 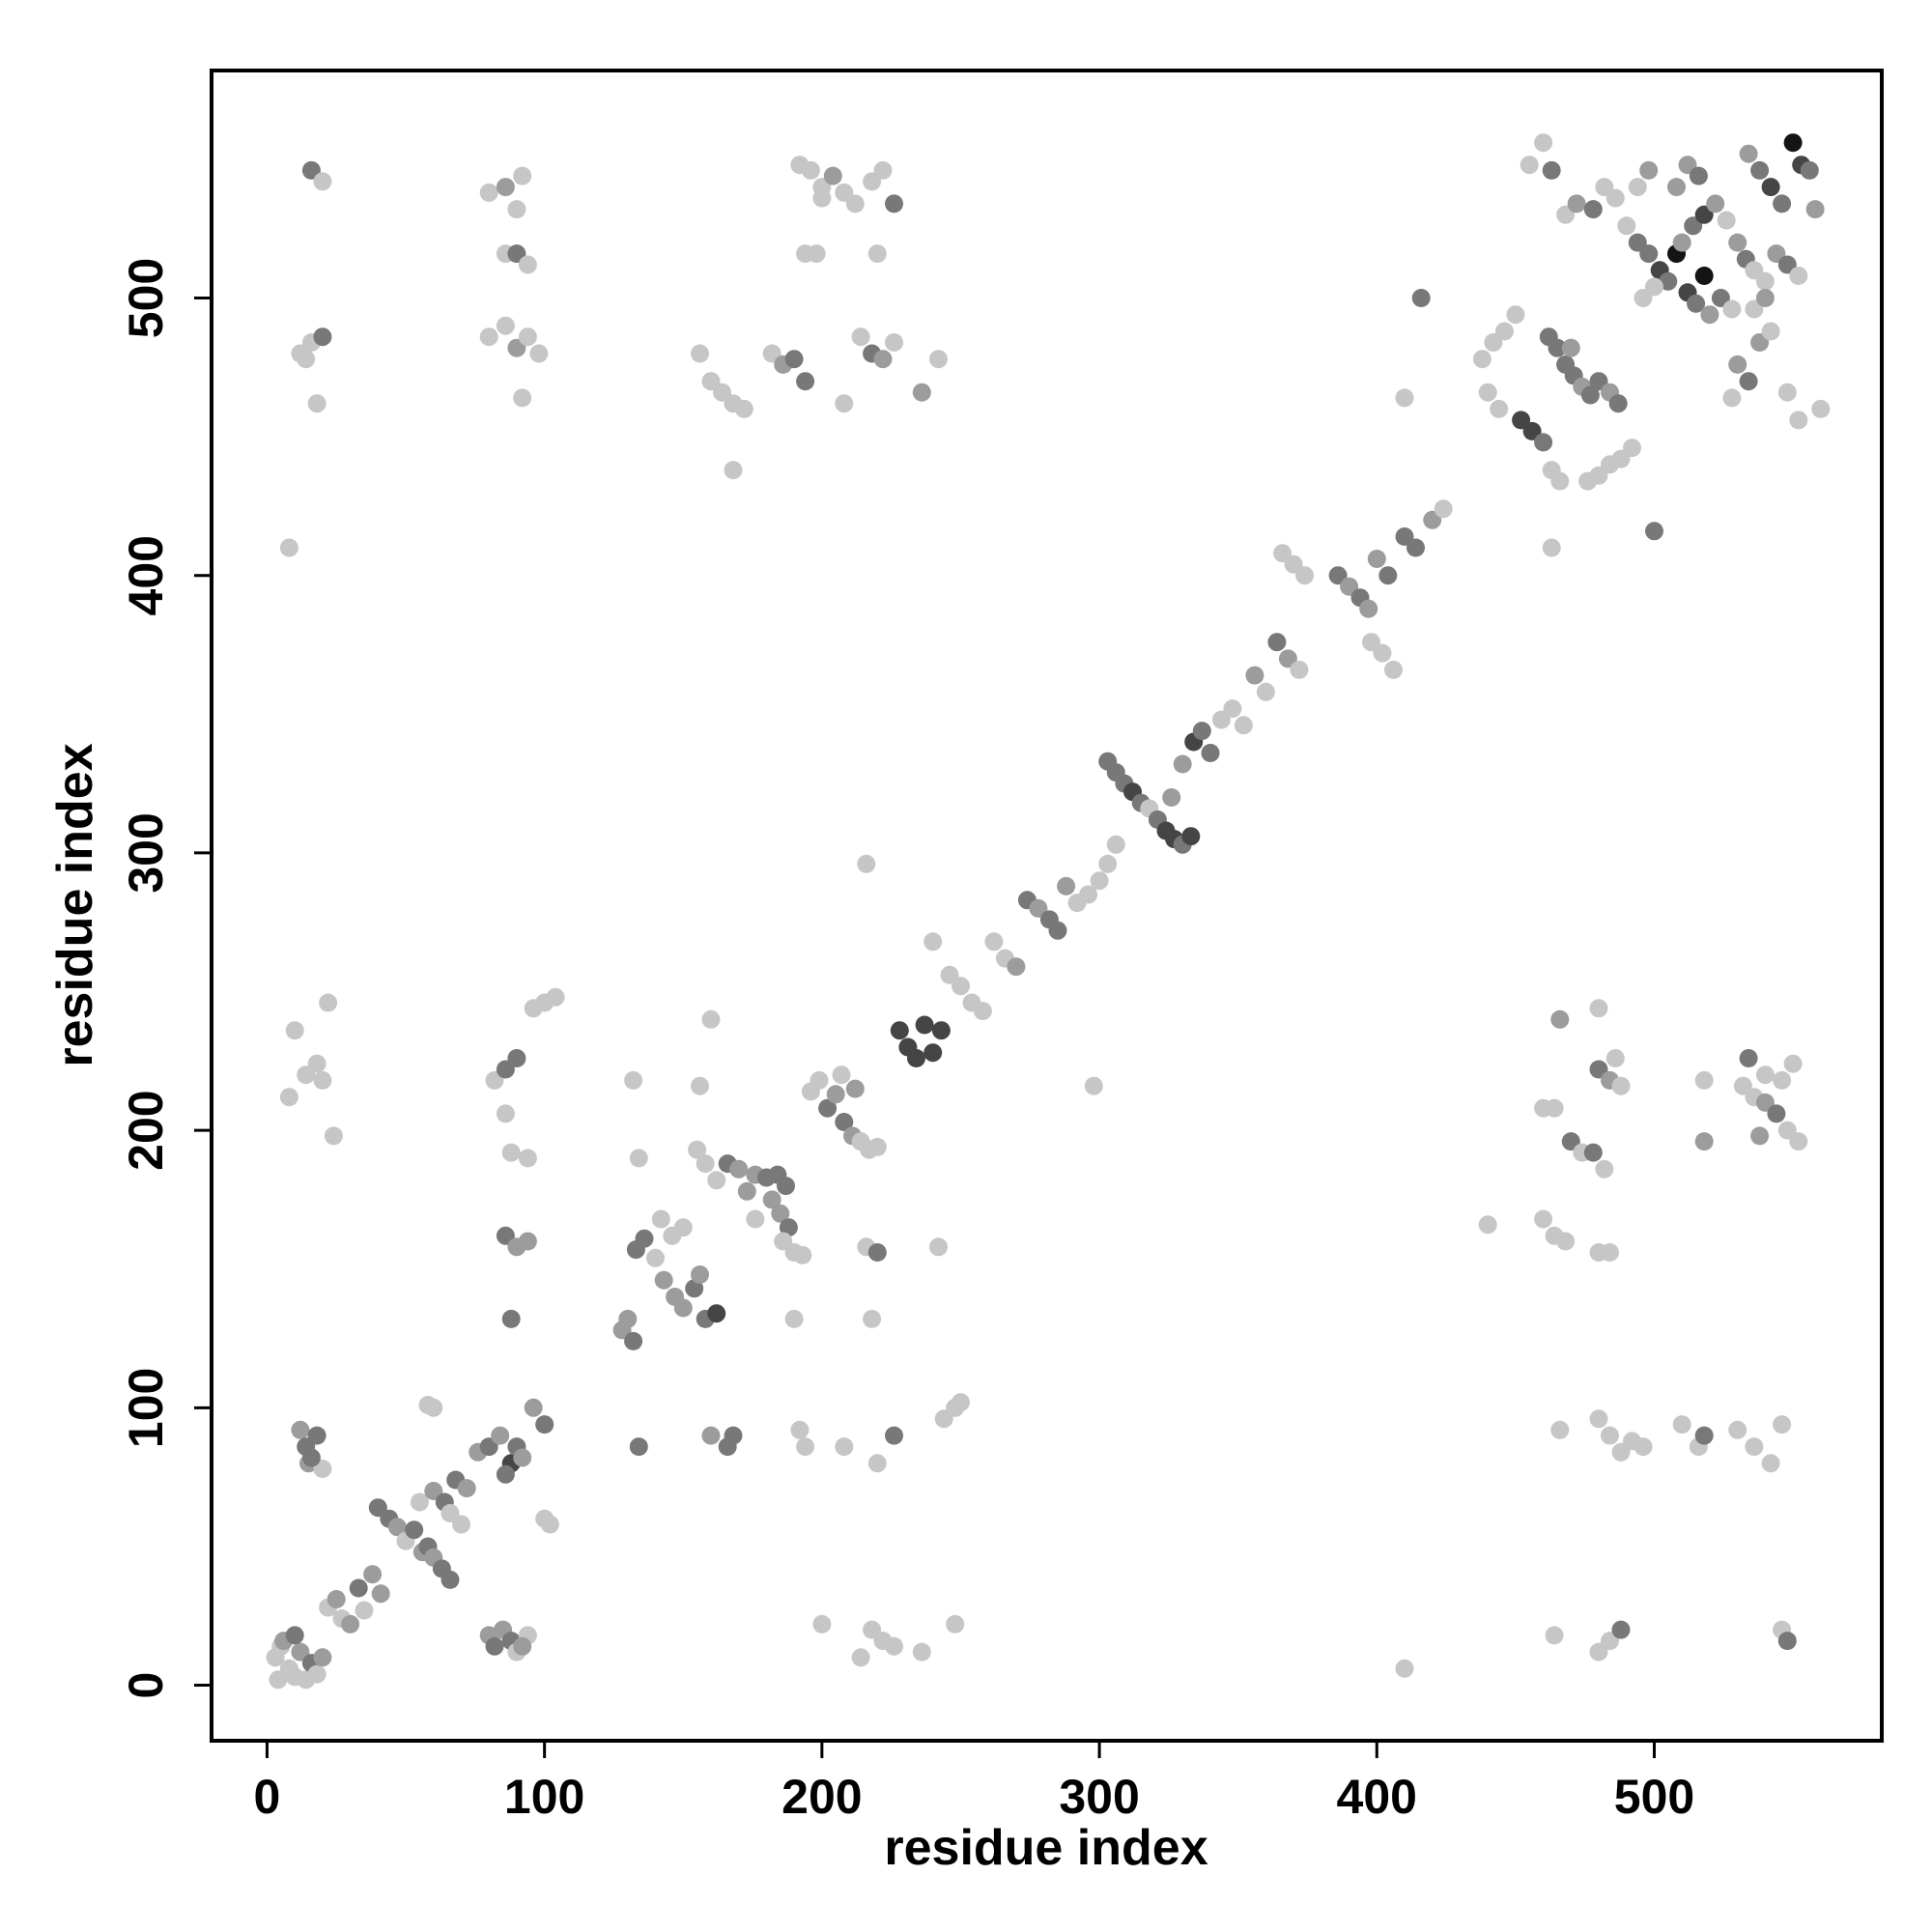 I want to click on x-axis: 0 100 200 300 400 500, so click(x=974, y=1782).